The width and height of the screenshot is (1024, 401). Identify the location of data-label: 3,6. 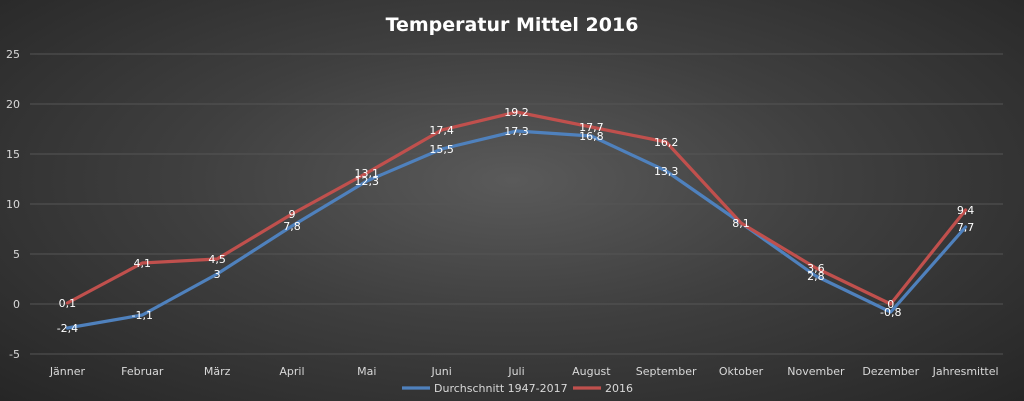
(816, 268).